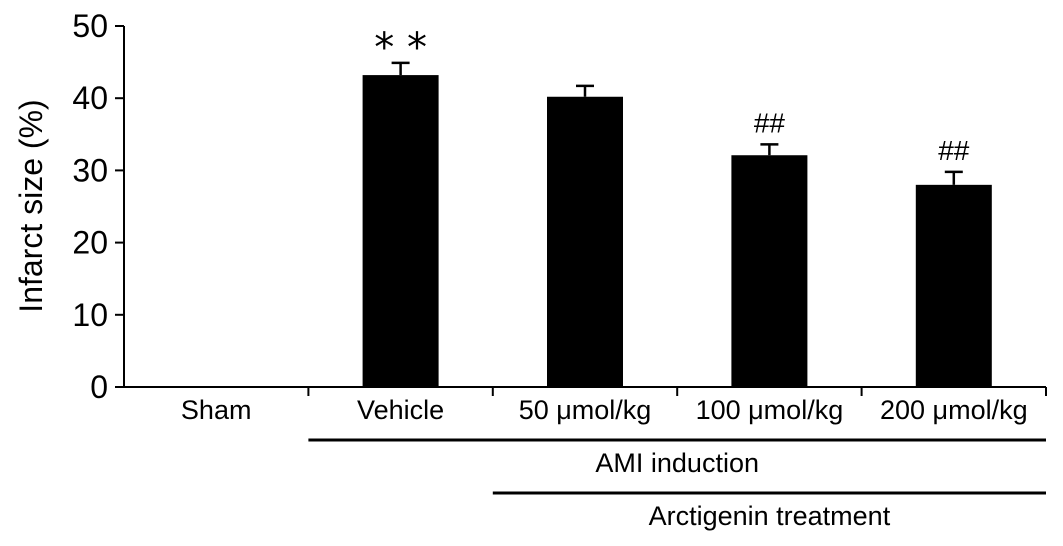 The image size is (1063, 546). What do you see at coordinates (770, 410) in the screenshot?
I see `category-label: 100 μmol/kg` at bounding box center [770, 410].